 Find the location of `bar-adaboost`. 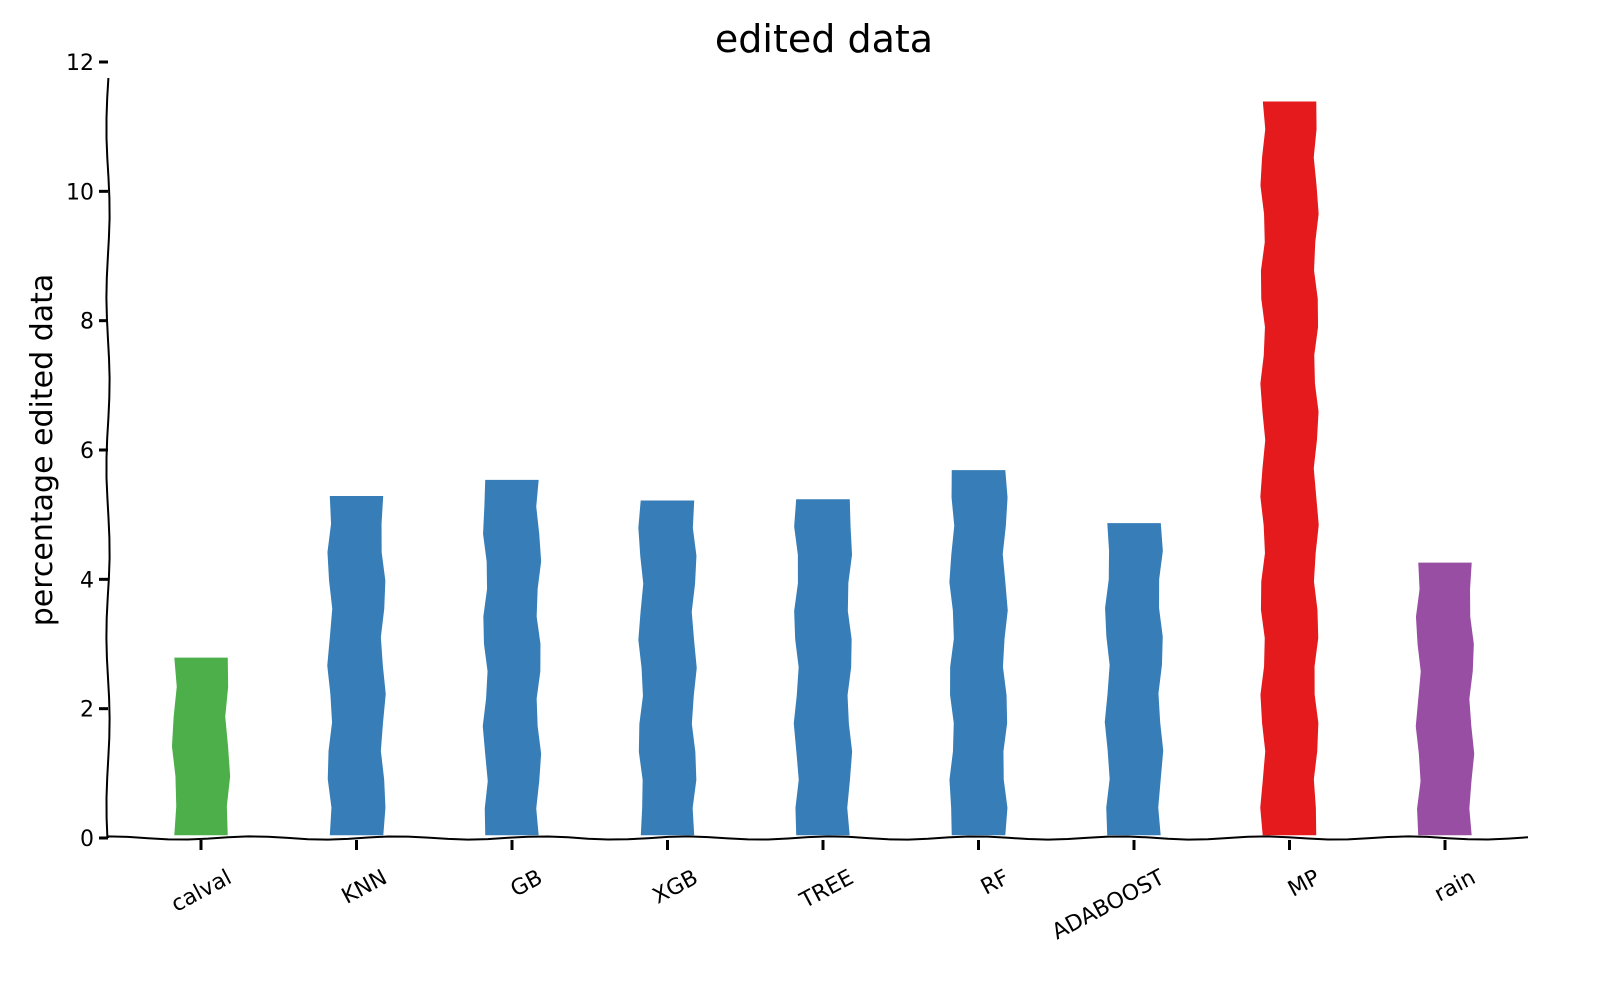

bar-adaboost is located at coordinates (1134, 679).